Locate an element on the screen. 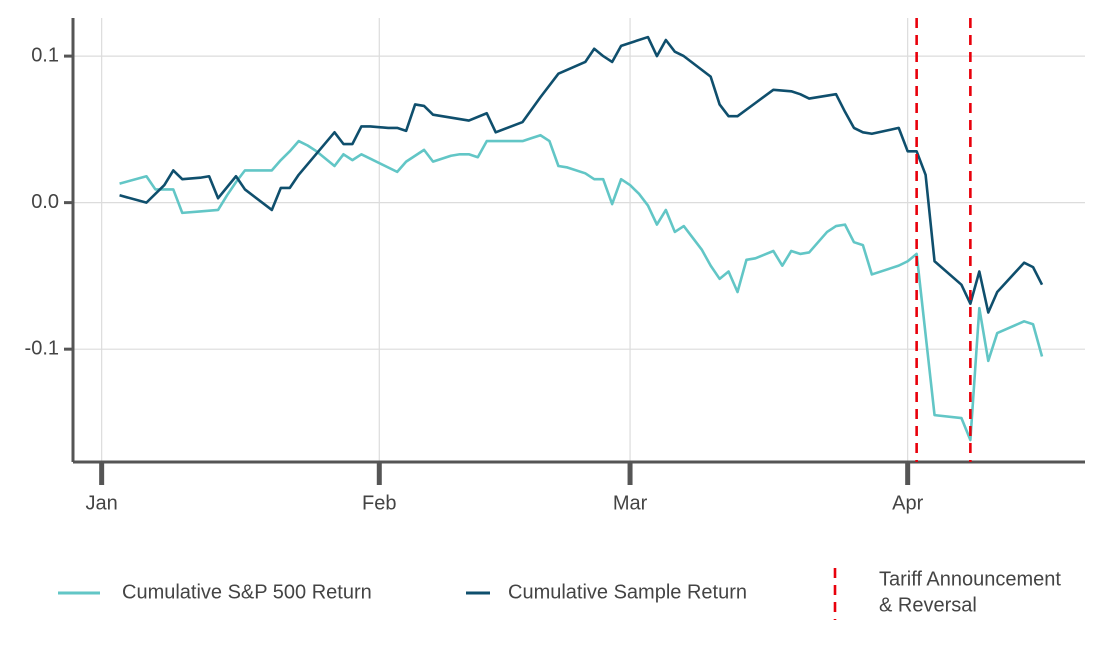  y-tick-label: 0.1 is located at coordinates (45, 55).